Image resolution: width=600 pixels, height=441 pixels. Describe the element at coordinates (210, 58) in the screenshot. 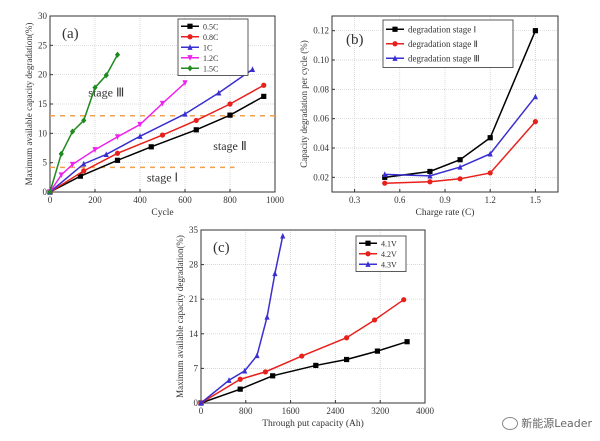

I see `legend-label: 1.2C` at that location.